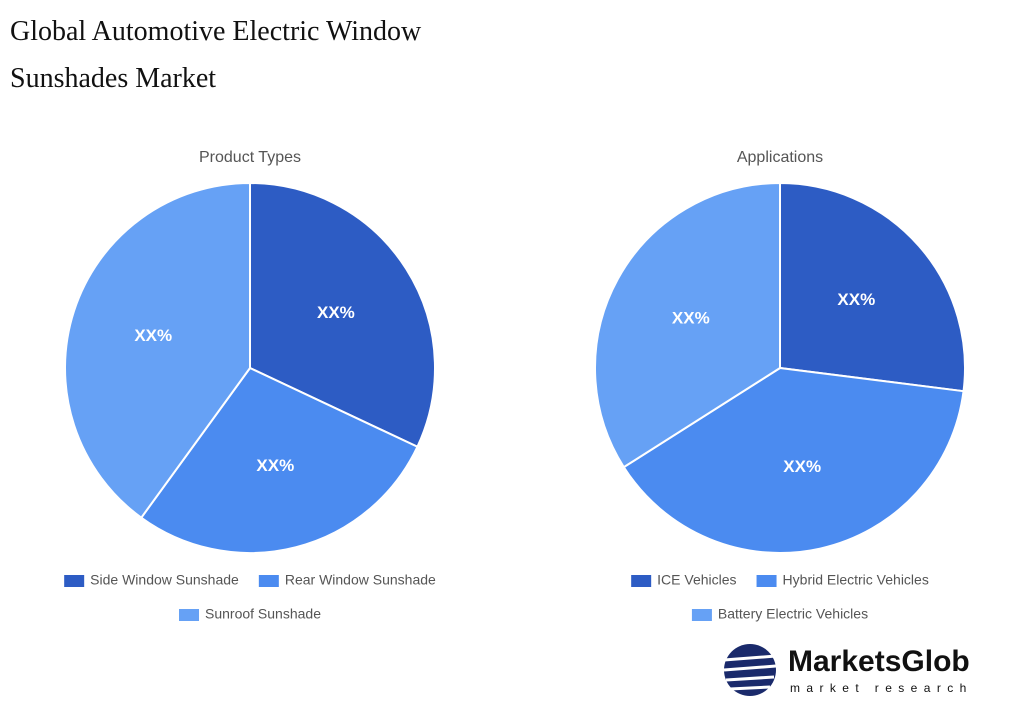 This screenshot has height=706, width=1030. Describe the element at coordinates (250, 157) in the screenshot. I see `chart-title: Product Types` at that location.